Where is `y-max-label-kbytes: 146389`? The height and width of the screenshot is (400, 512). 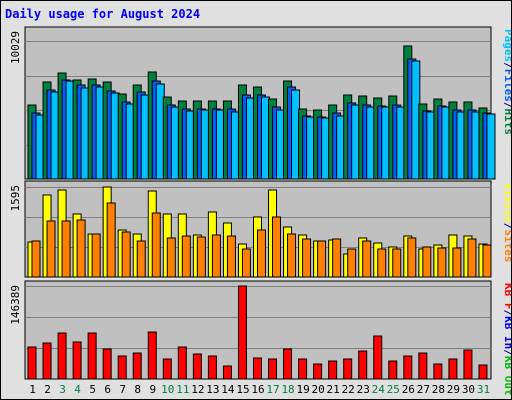 y-max-label-kbytes: 146389 is located at coordinates (15, 305).